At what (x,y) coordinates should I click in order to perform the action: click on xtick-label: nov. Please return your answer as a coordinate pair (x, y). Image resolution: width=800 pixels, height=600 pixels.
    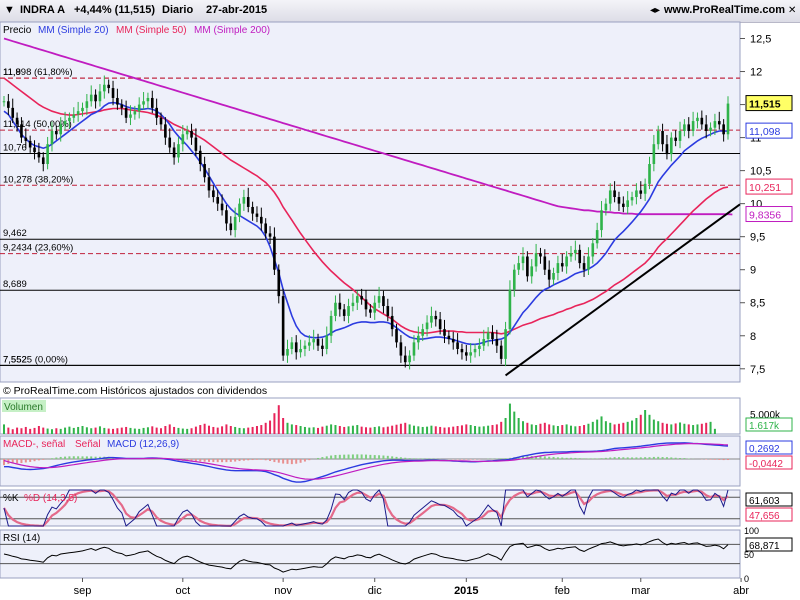
    Looking at the image, I should click on (283, 591).